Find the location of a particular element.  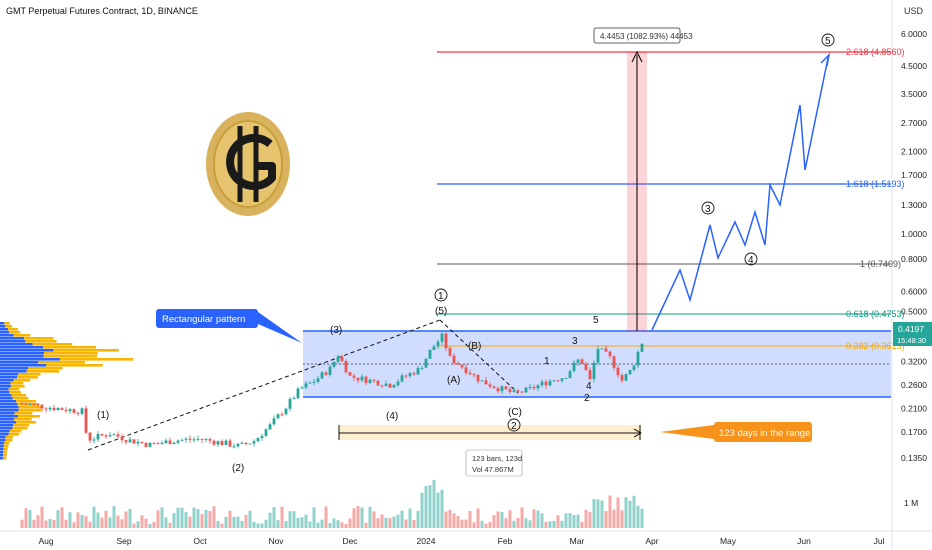

circled-wave-4: 4 is located at coordinates (751, 260).